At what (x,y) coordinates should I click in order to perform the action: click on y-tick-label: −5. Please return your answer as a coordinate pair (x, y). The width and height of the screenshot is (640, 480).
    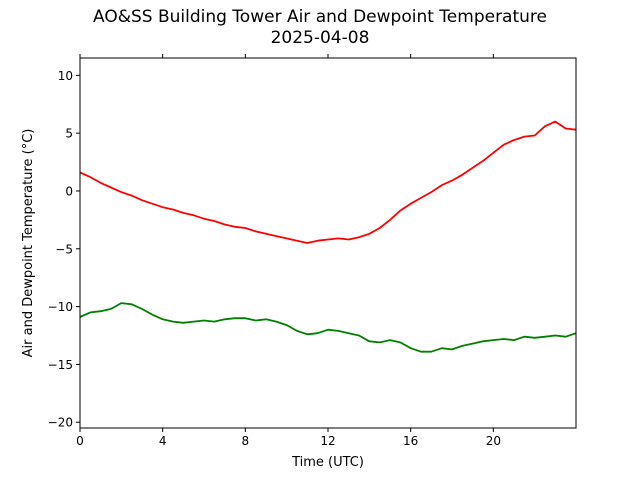
    Looking at the image, I should click on (64, 249).